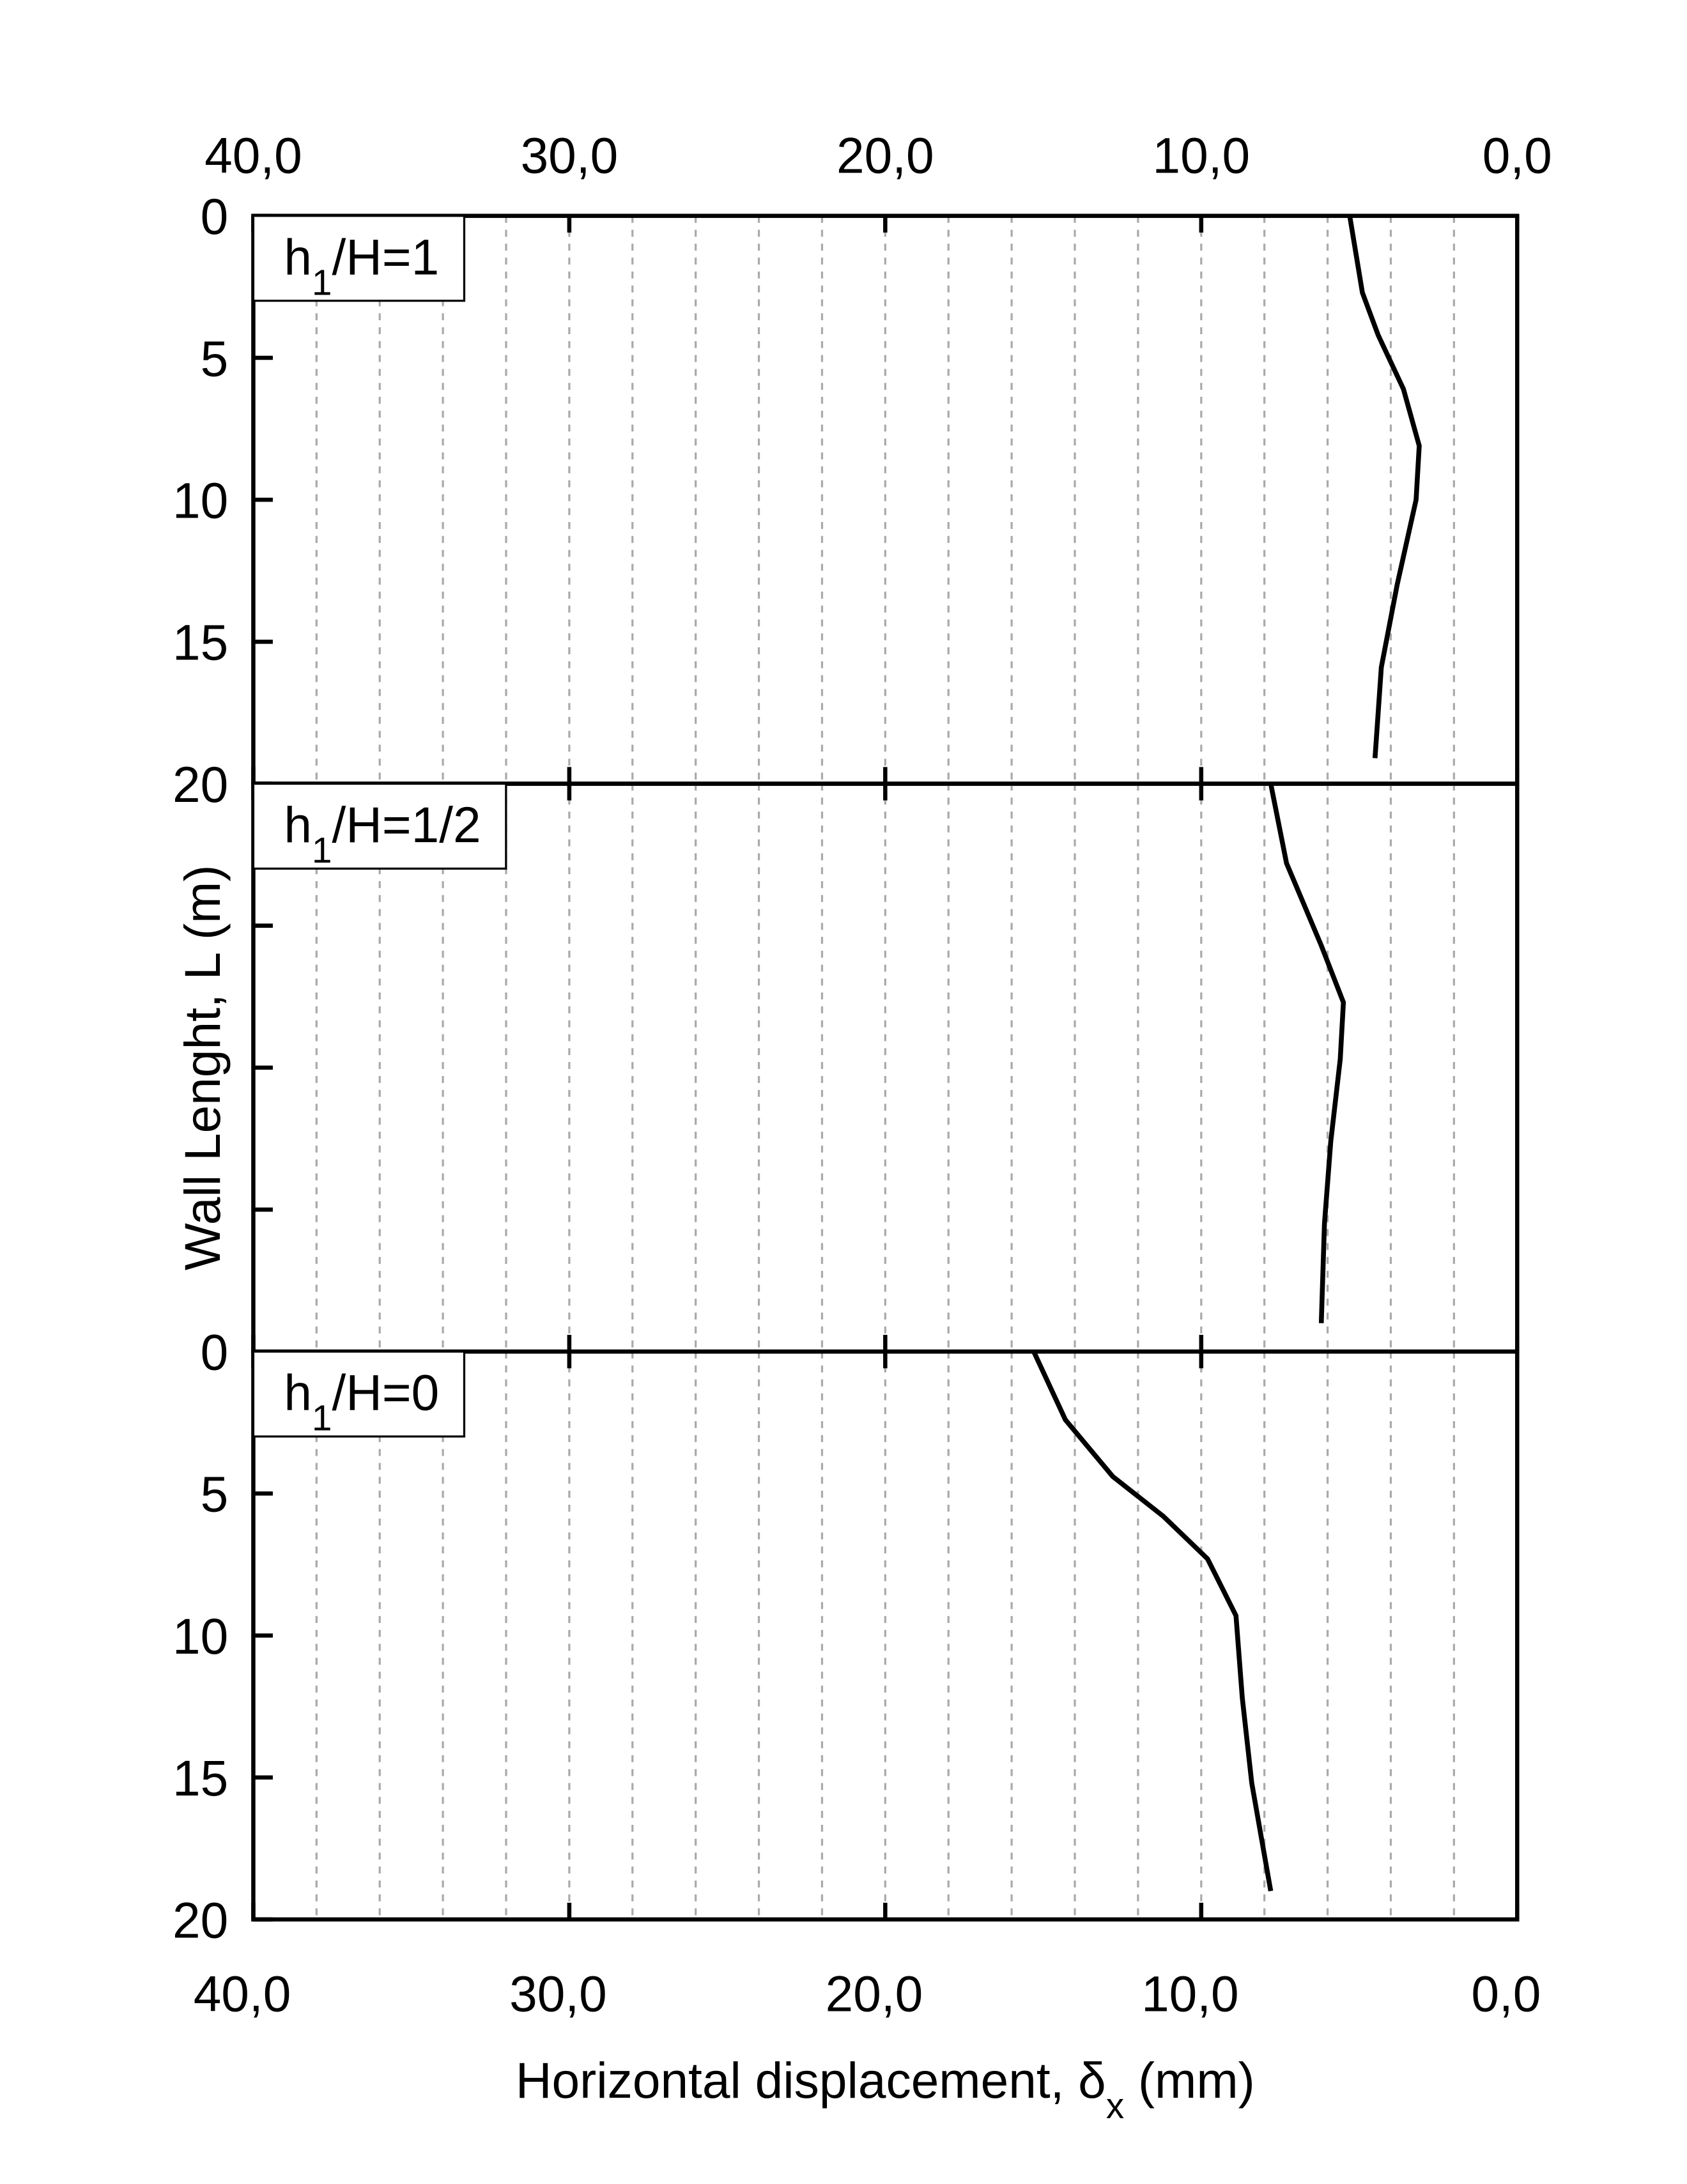 The width and height of the screenshot is (1687, 2184). What do you see at coordinates (1189, 2080) in the screenshot?
I see `x-axis-title-rest: (mm)` at bounding box center [1189, 2080].